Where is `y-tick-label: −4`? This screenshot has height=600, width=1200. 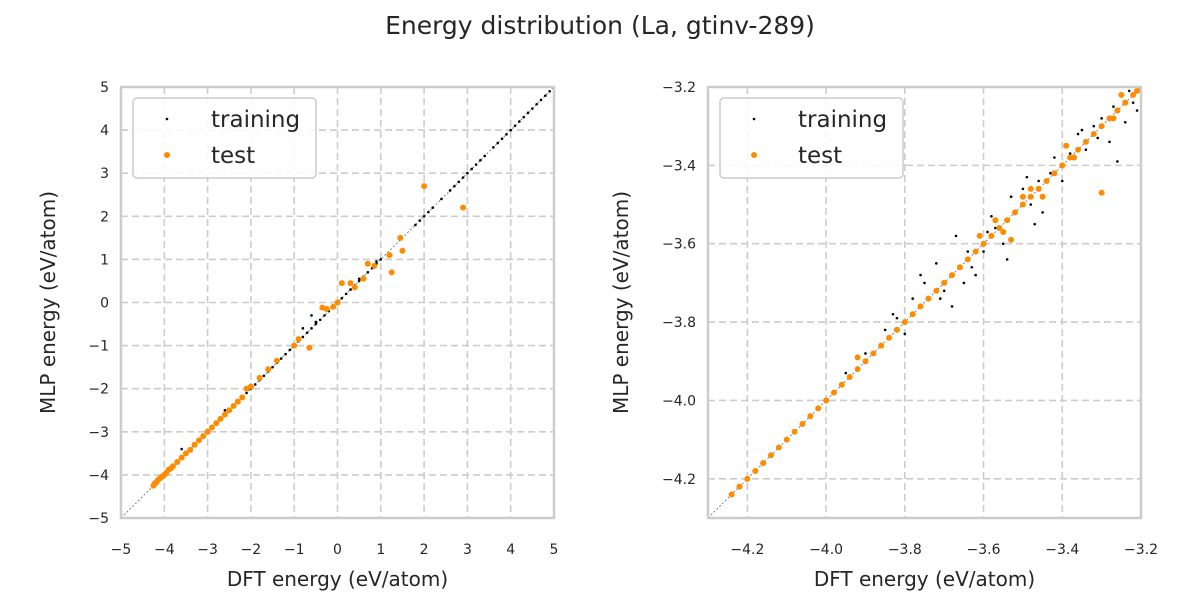
y-tick-label: −4 is located at coordinates (98, 476).